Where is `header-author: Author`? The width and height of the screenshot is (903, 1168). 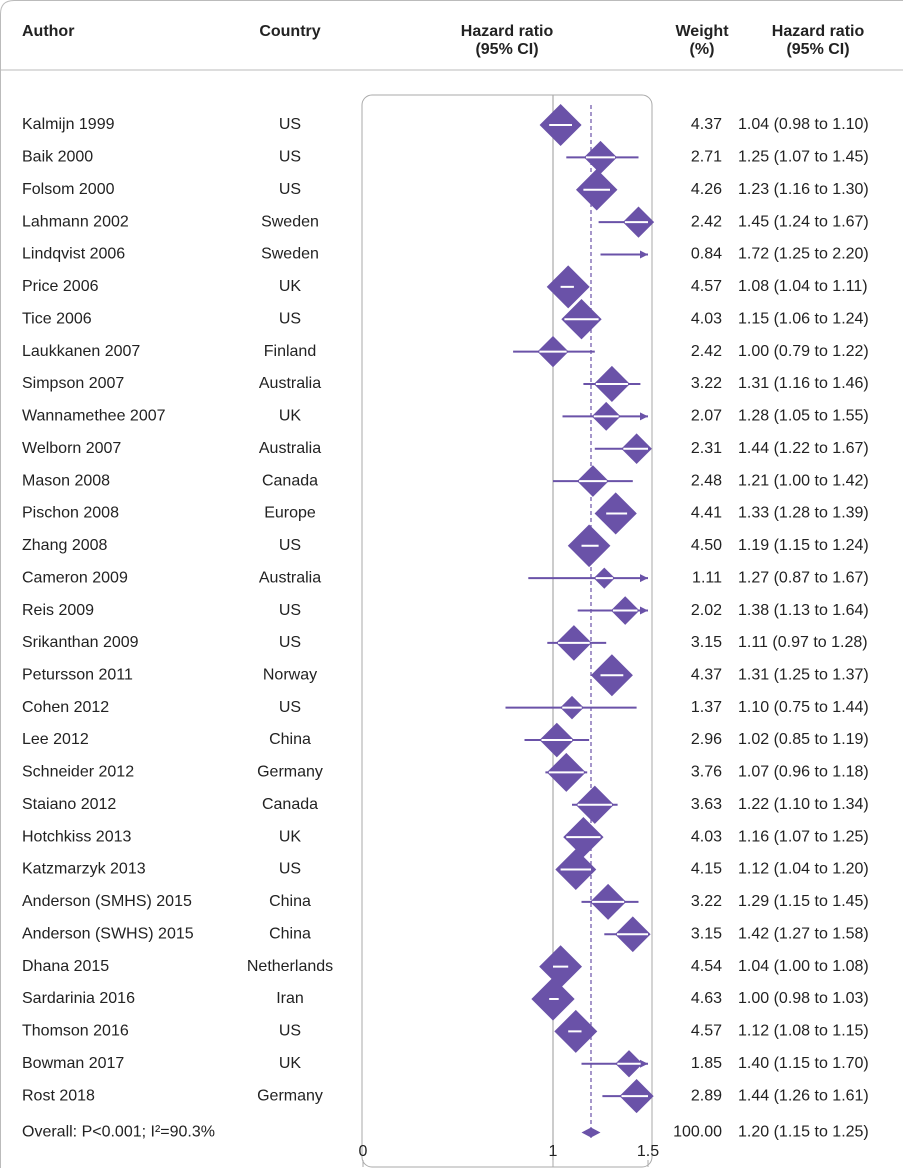
header-author: Author is located at coordinates (48, 31).